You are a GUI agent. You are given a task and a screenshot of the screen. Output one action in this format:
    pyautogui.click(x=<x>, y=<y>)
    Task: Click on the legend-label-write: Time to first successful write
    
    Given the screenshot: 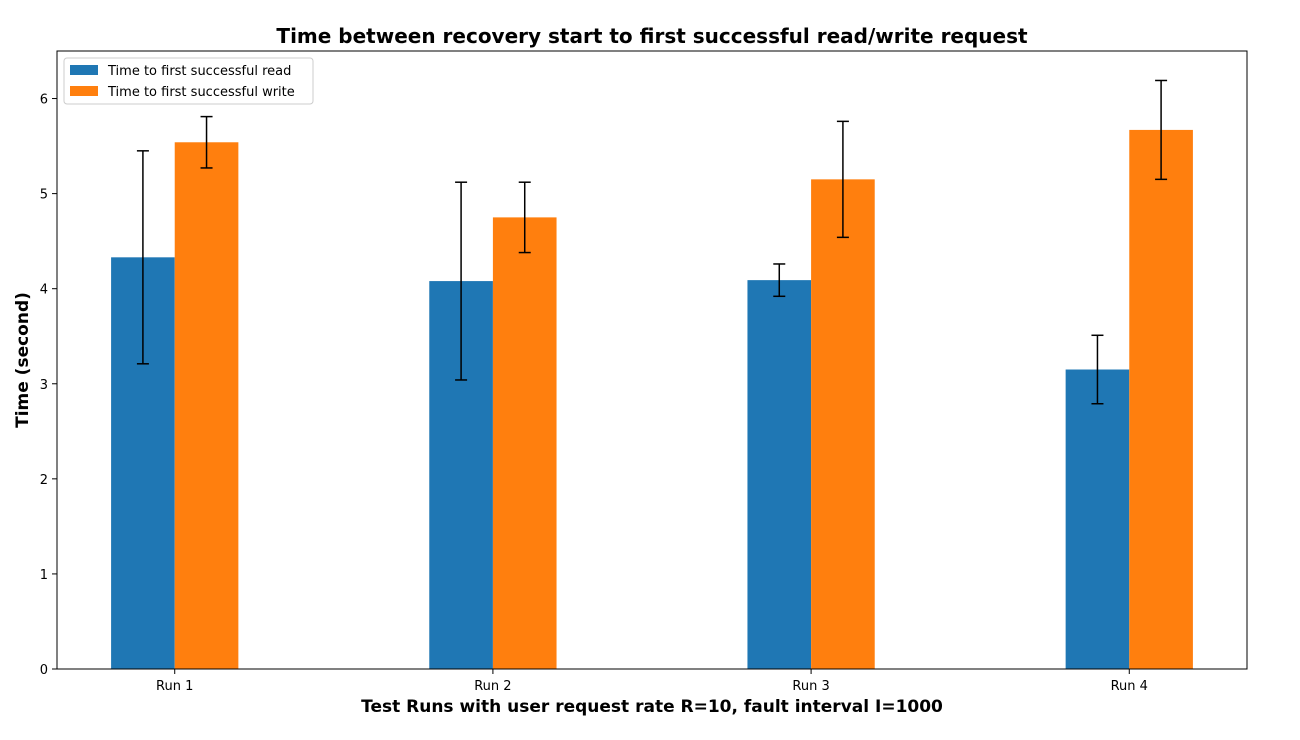 What is the action you would take?
    pyautogui.click(x=201, y=92)
    